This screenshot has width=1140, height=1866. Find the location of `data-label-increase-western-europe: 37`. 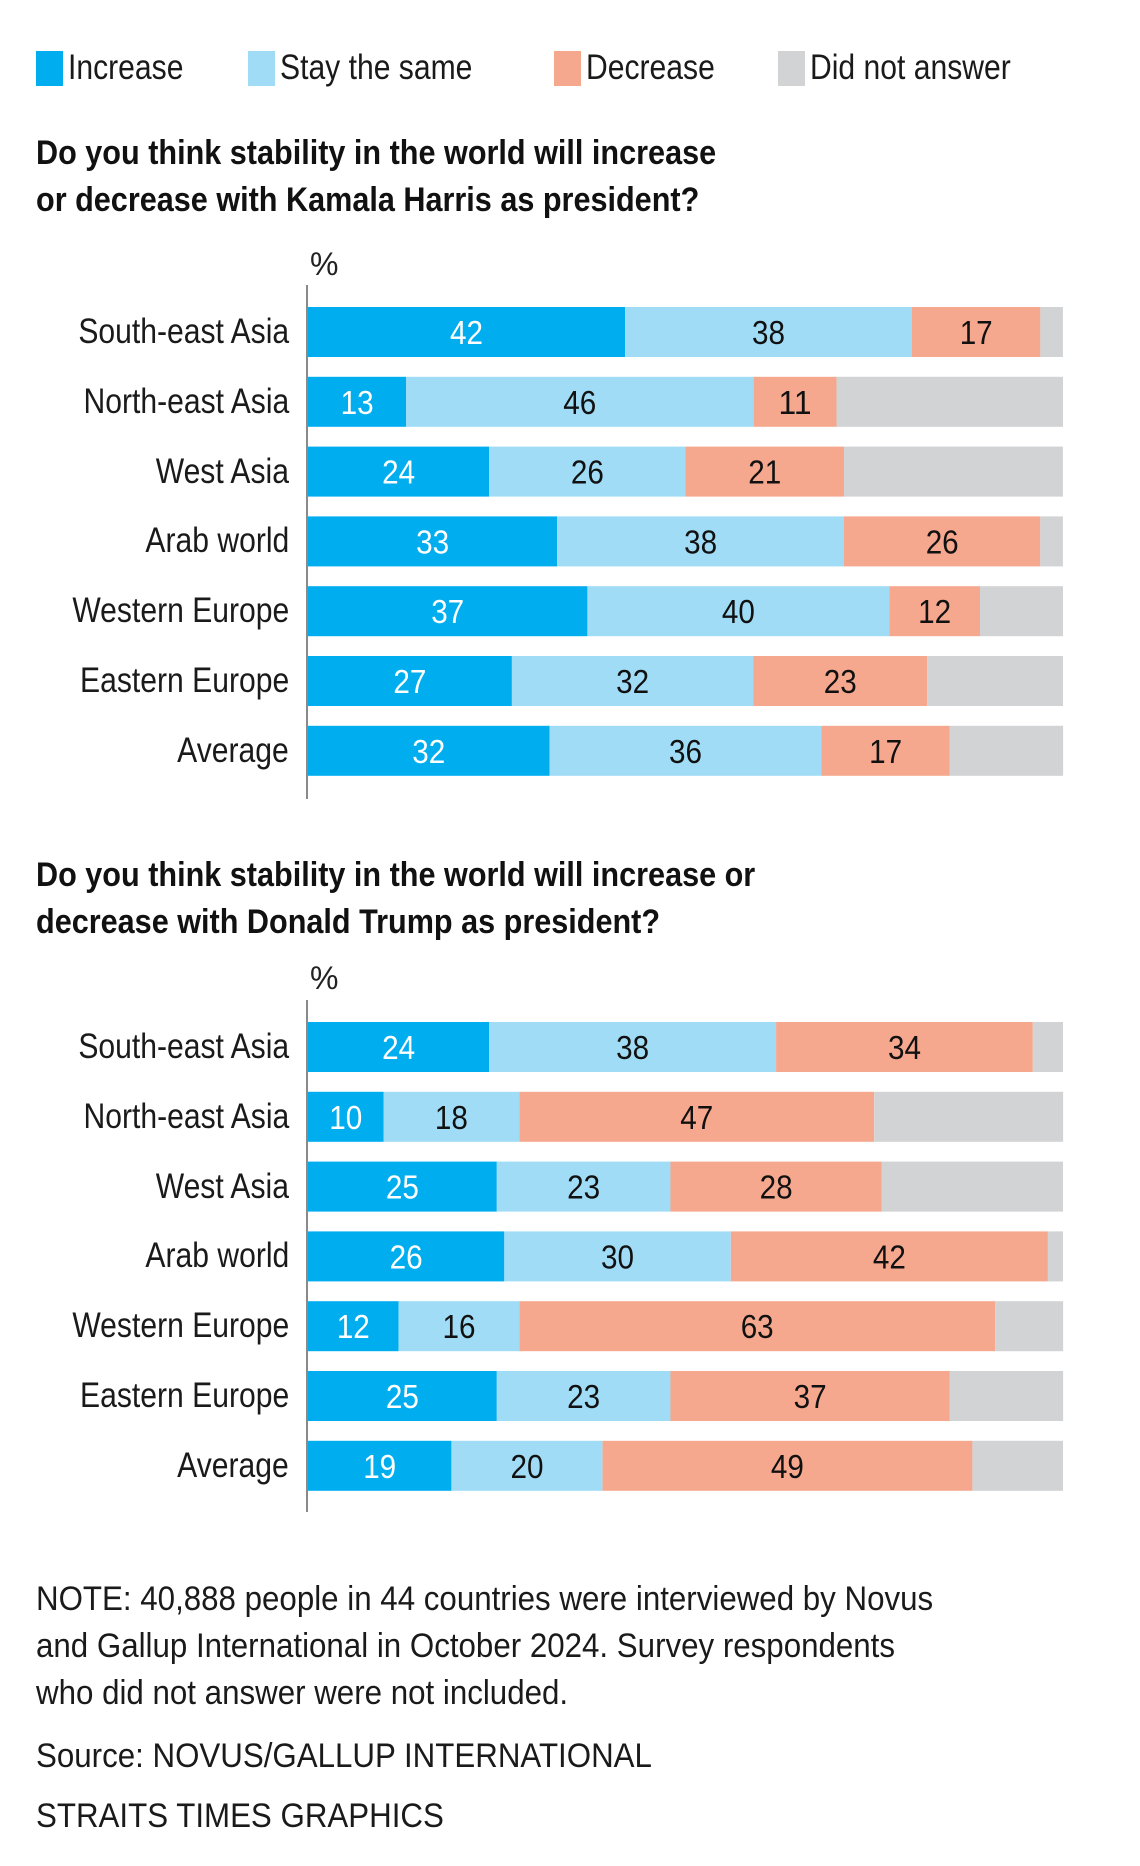

data-label-increase-western-europe: 37 is located at coordinates (447, 611).